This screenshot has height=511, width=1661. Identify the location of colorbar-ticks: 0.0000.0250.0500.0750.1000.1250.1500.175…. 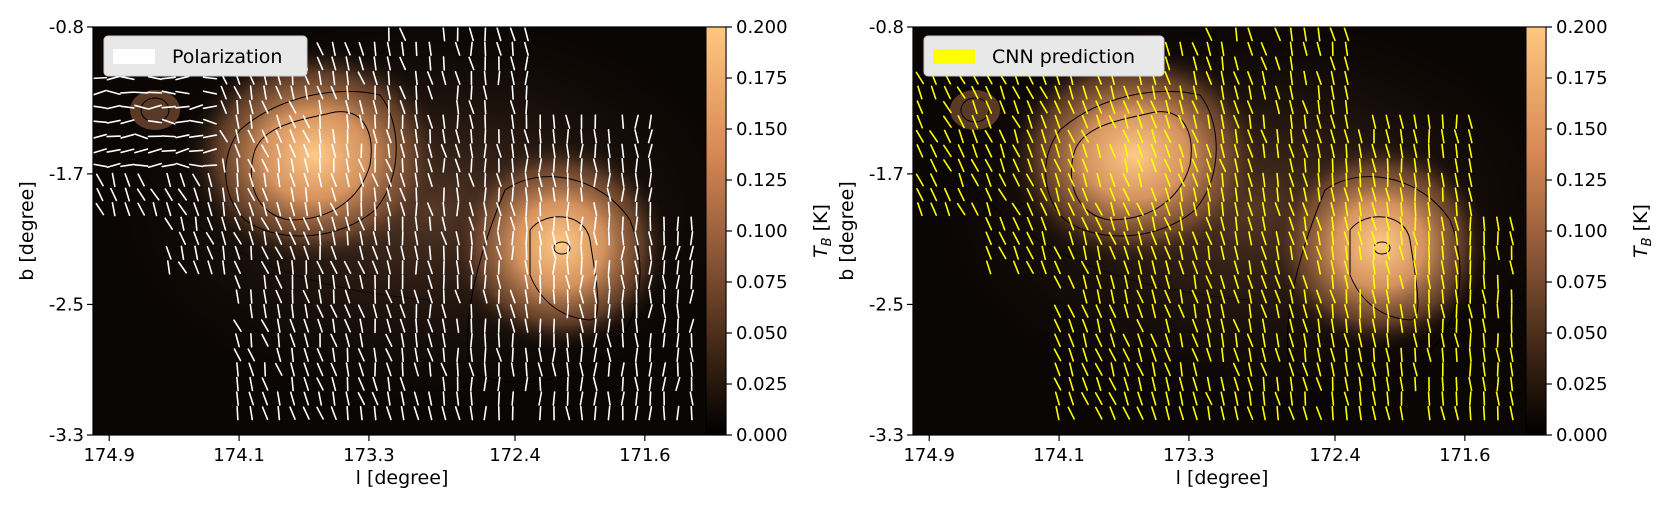
(757, 231).